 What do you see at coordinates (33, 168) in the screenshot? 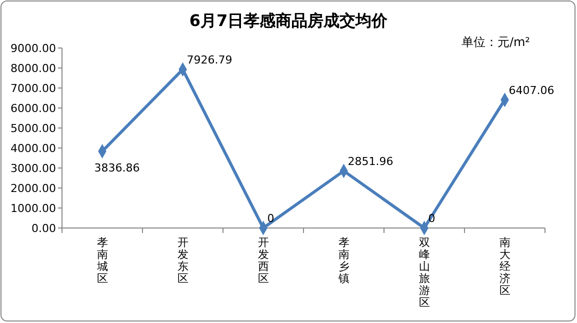
I see `y-tick-label: 3000.00` at bounding box center [33, 168].